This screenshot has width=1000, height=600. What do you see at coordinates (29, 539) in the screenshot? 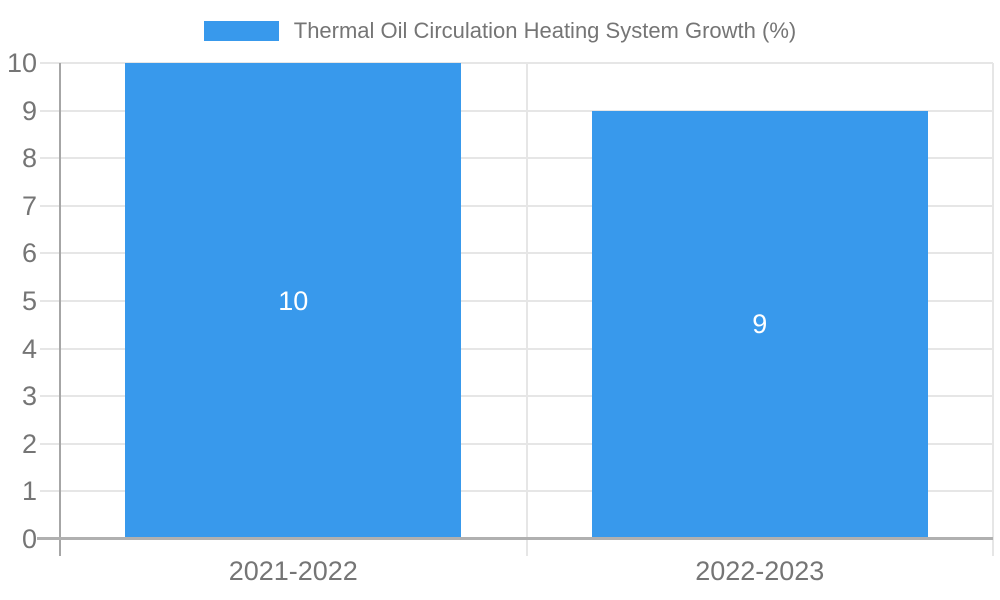
I see `y-tick-label: 0` at bounding box center [29, 539].